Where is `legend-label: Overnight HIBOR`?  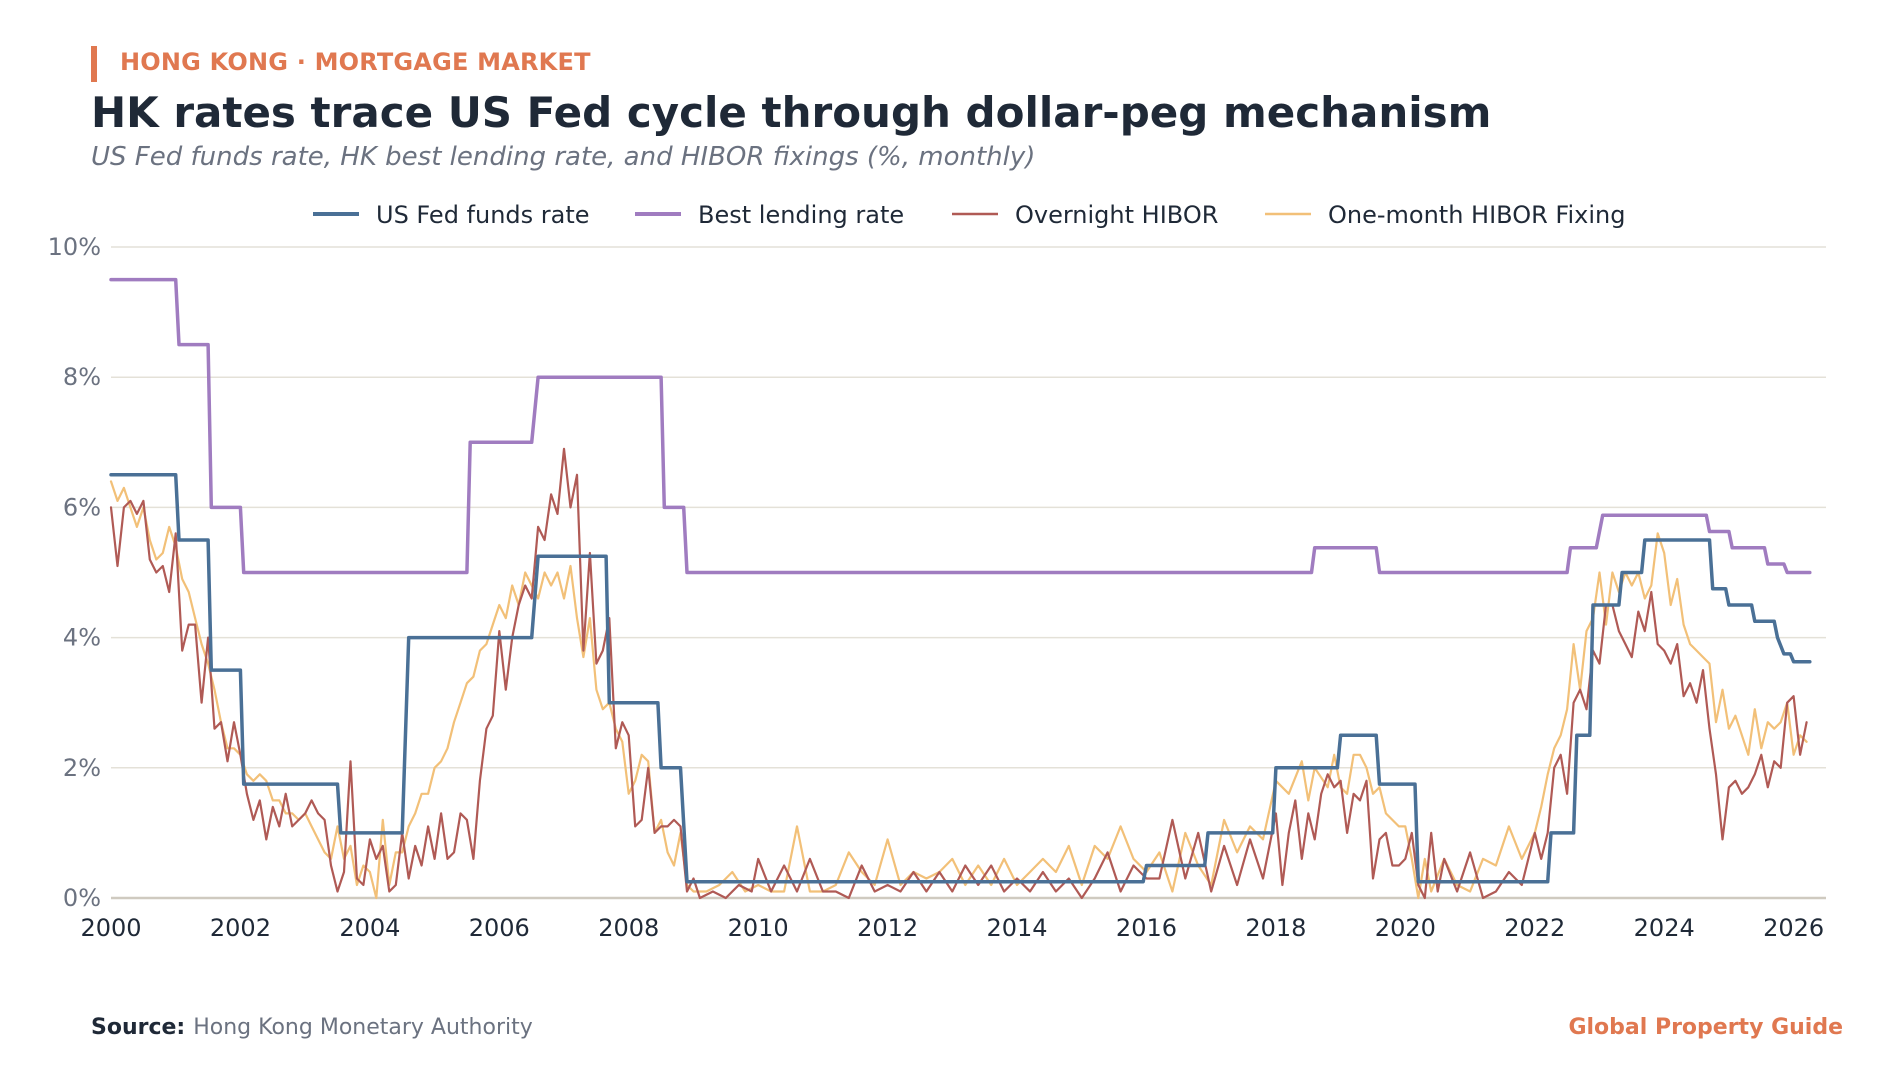 legend-label: Overnight HIBOR is located at coordinates (1116, 215).